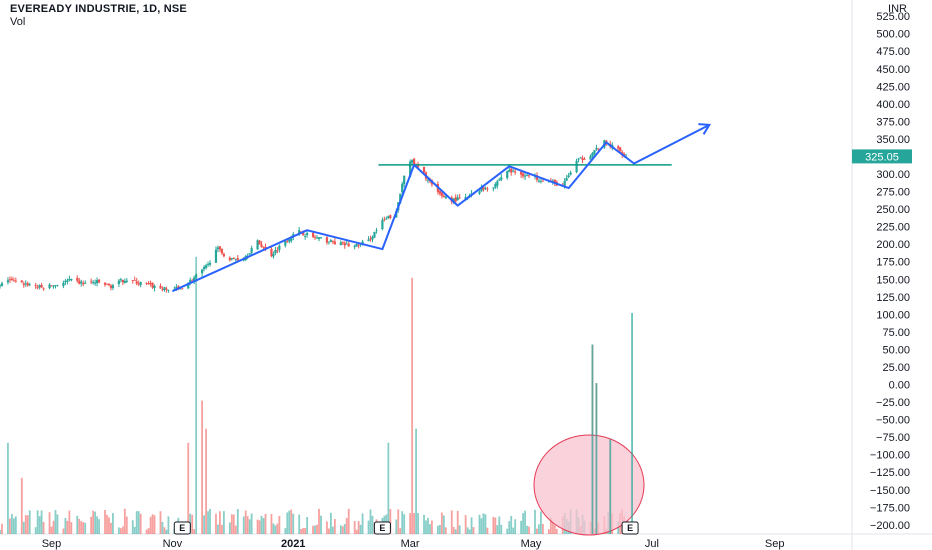 The image size is (932, 550). I want to click on time-tick-label: Nov, so click(173, 544).